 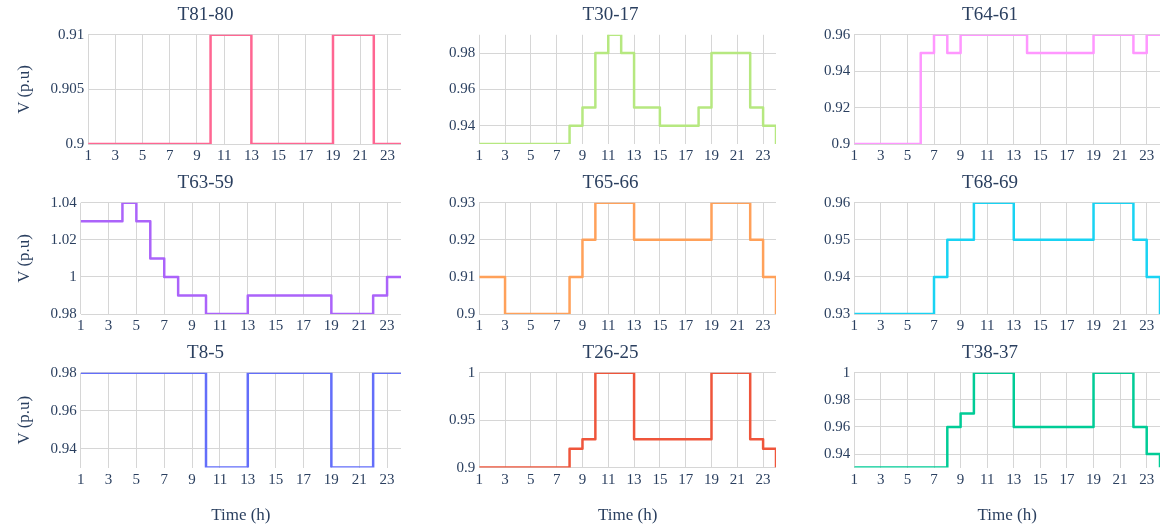 I want to click on y-tick-label: 0.91, so click(x=462, y=275).